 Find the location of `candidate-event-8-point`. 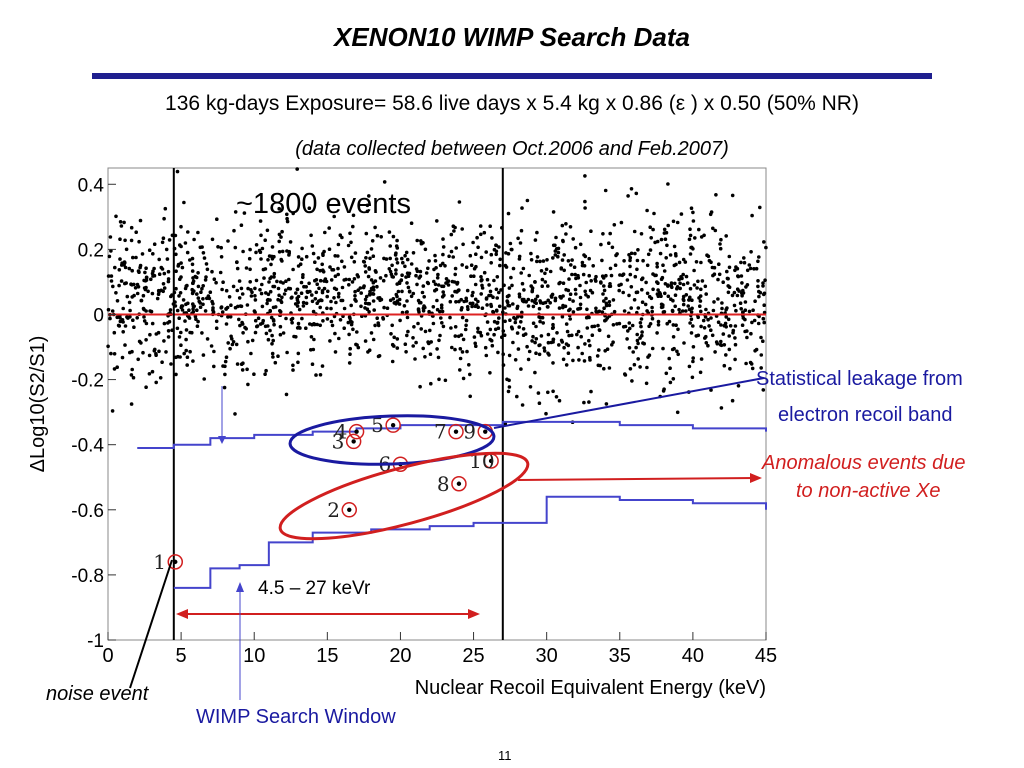

candidate-event-8-point is located at coordinates (459, 483).